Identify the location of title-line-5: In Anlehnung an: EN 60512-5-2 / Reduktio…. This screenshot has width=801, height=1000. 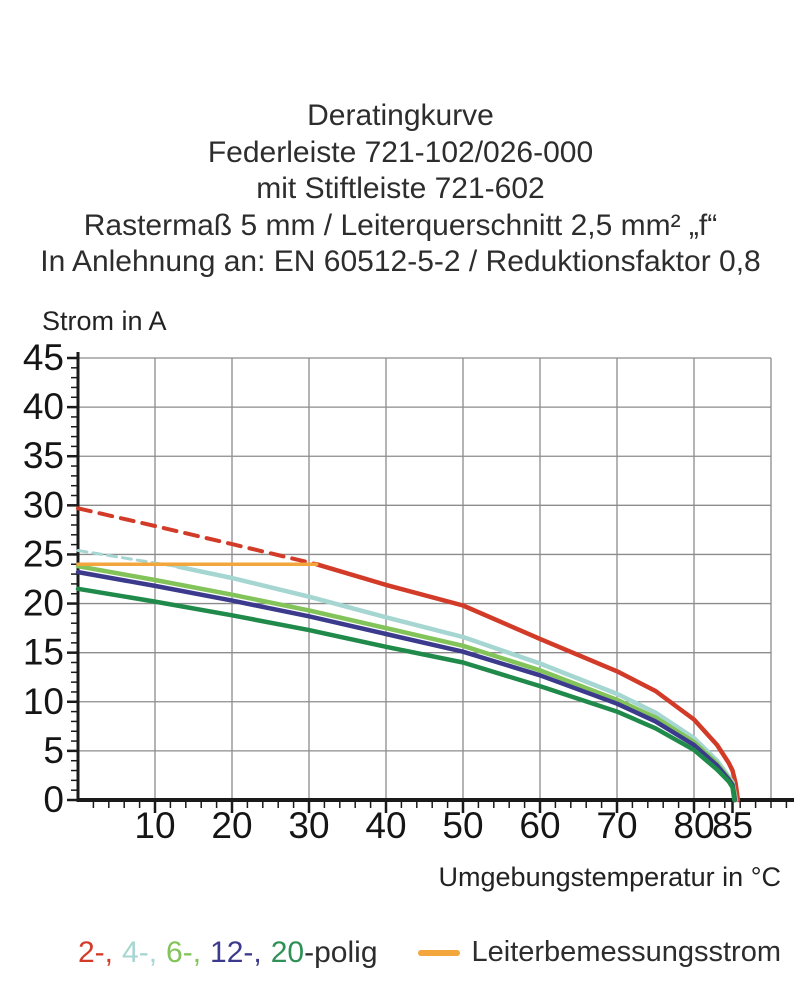
(400, 261).